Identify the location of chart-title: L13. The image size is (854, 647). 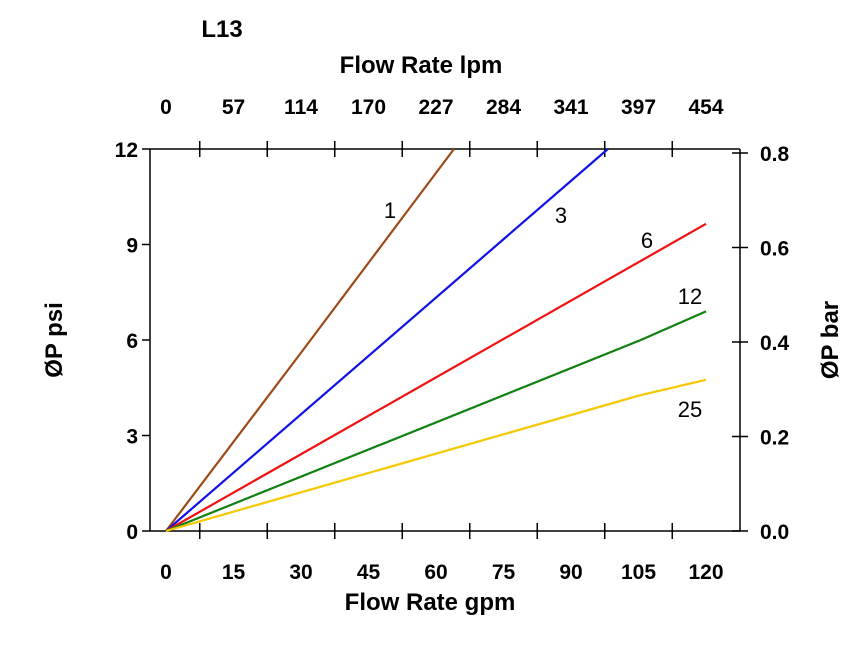
(221, 29).